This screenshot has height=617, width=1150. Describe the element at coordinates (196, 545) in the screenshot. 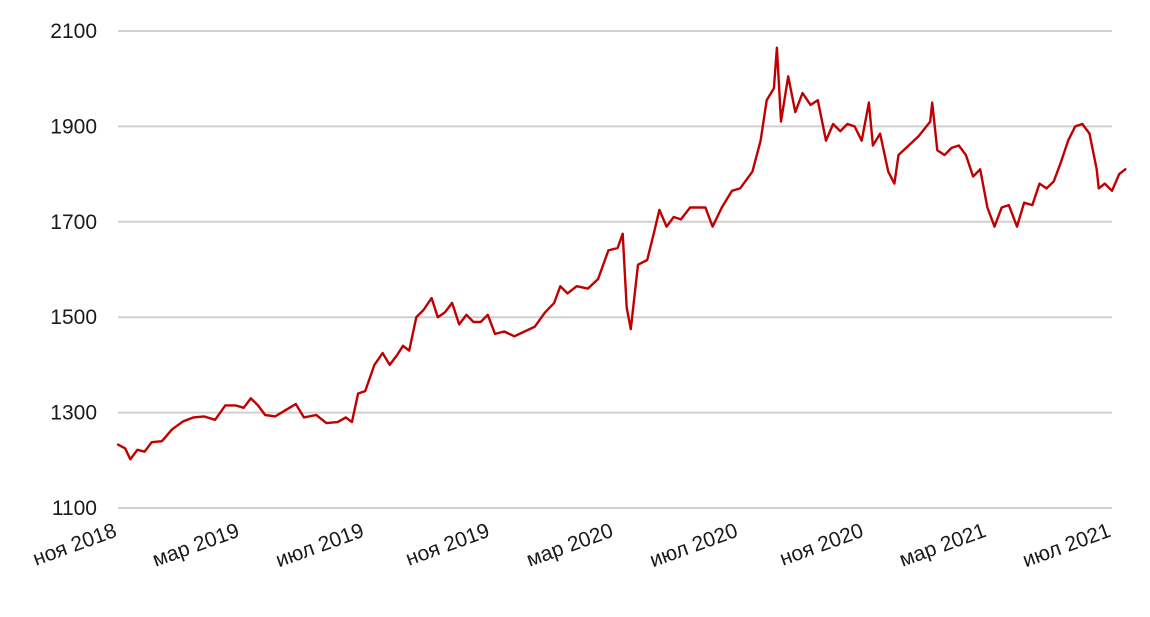

I see `x-tick-label: мар 2019` at that location.